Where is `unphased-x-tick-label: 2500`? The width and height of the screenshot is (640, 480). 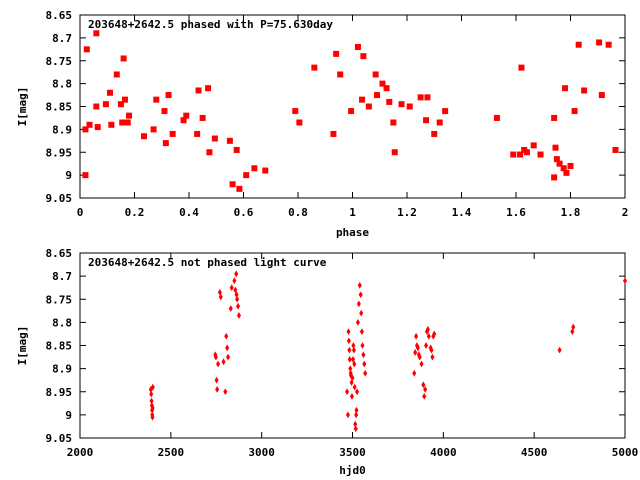 unphased-x-tick-label: 2500 is located at coordinates (171, 452).